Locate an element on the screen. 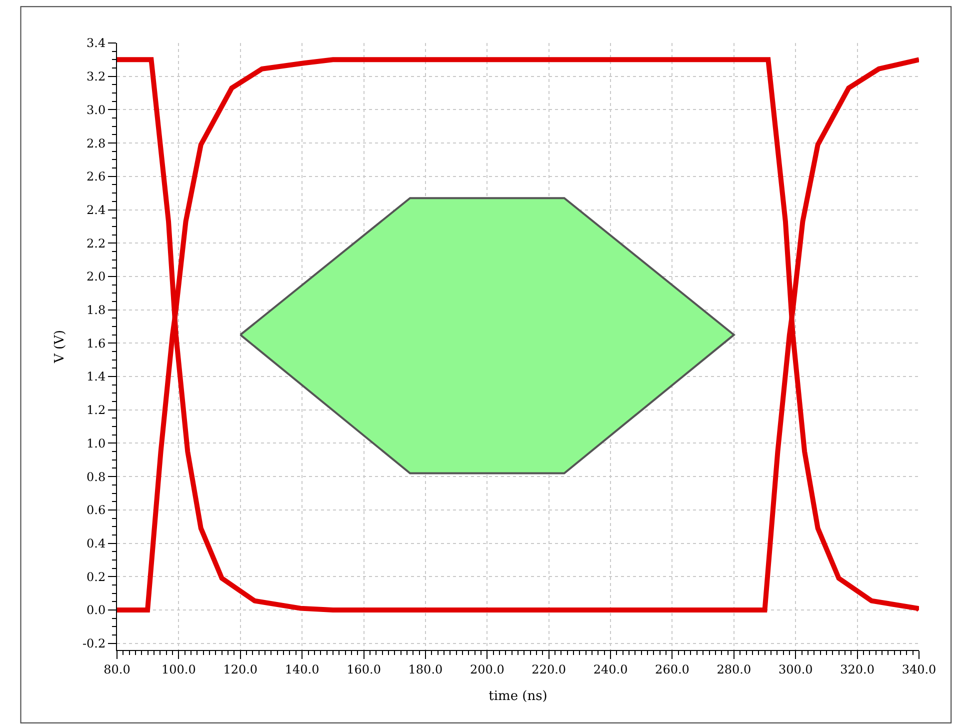 The height and width of the screenshot is (724, 955). x-tick-label: 80.0 is located at coordinates (117, 669).